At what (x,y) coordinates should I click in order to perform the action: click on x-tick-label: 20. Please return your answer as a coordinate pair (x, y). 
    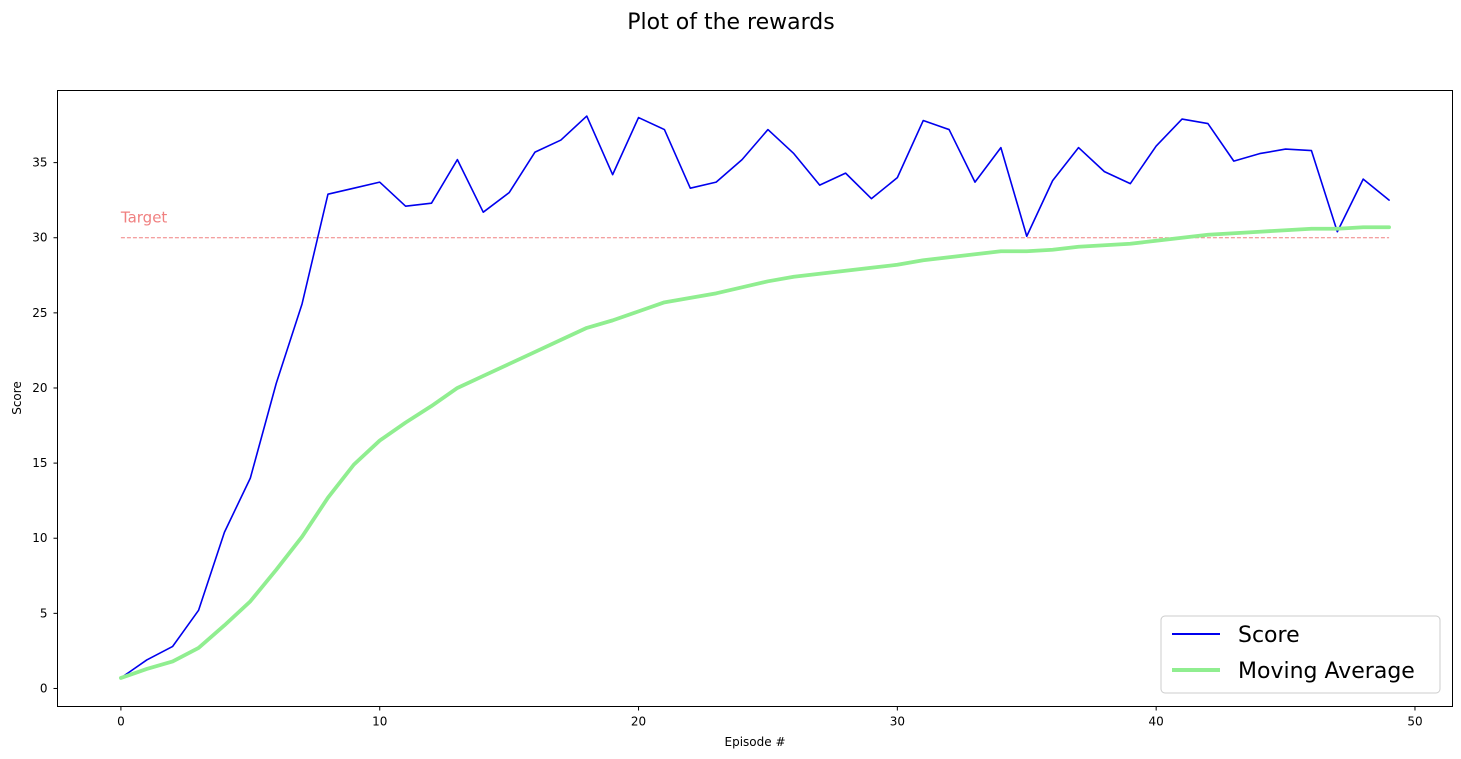
    Looking at the image, I should click on (638, 722).